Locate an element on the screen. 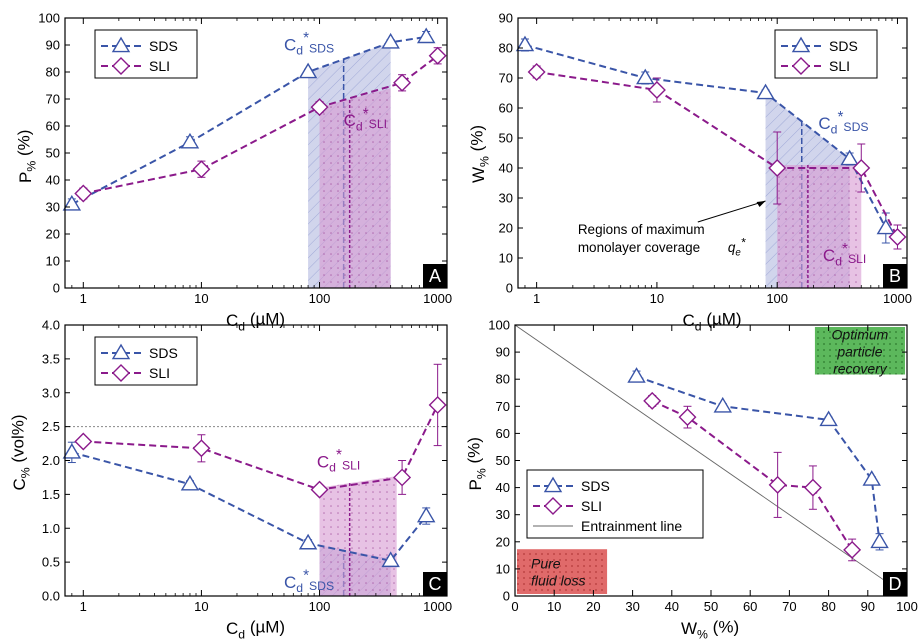 The image size is (919, 644). legend-label: SDS is located at coordinates (843, 46).